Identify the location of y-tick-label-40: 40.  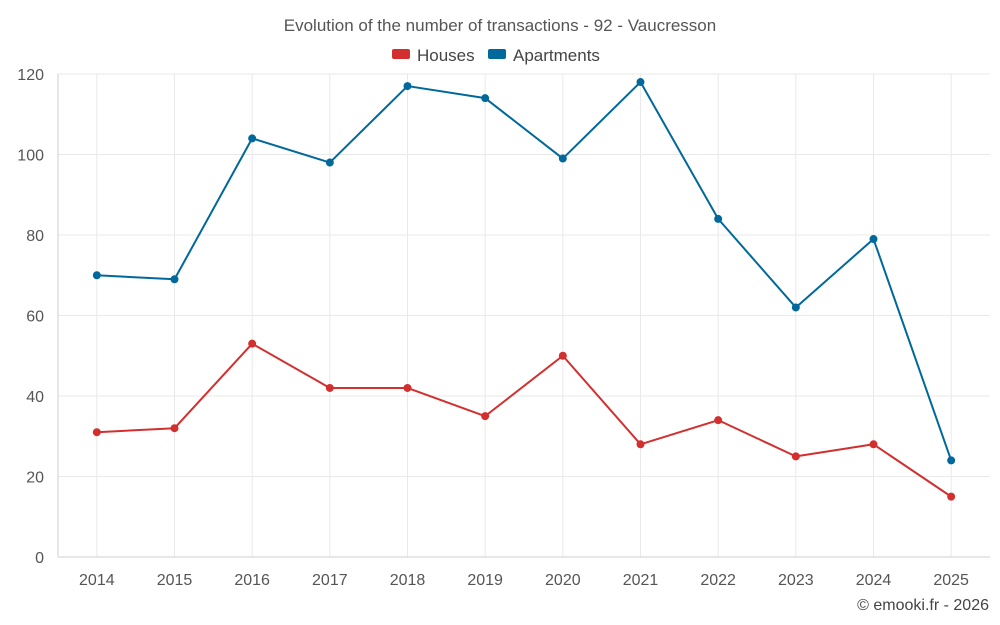
(35, 397).